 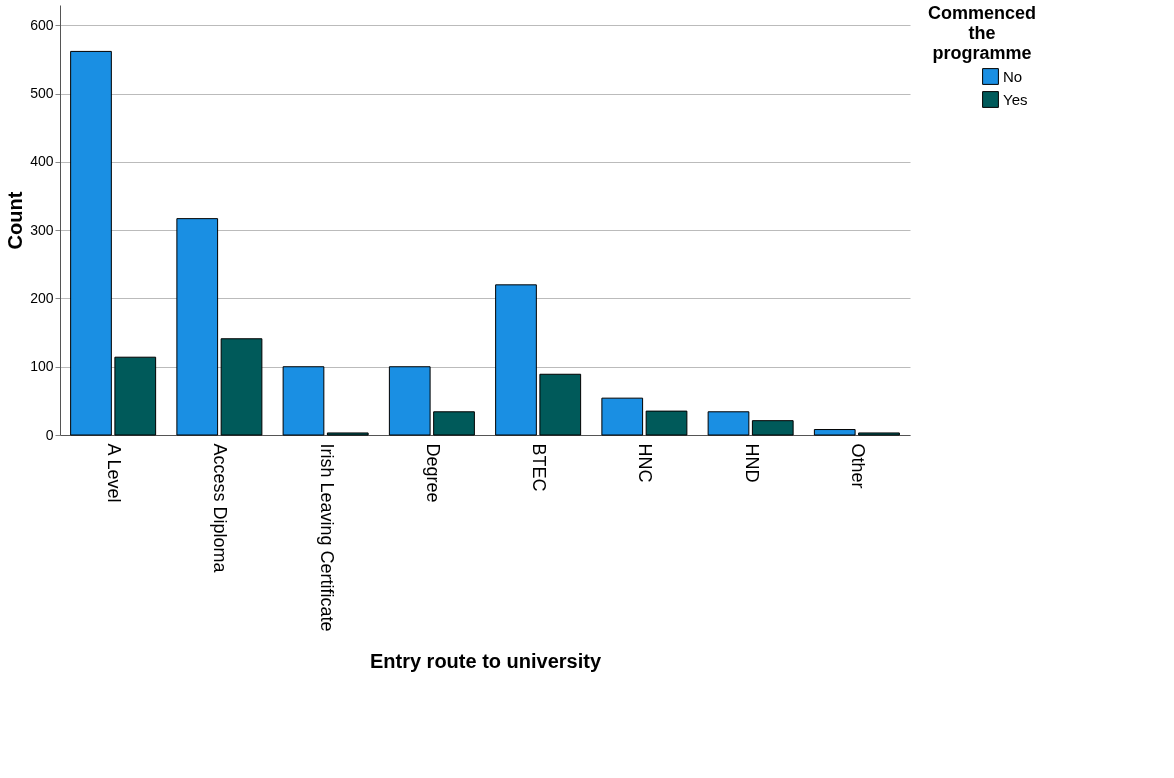 What do you see at coordinates (49, 434) in the screenshot?
I see `y-tick-label: 0` at bounding box center [49, 434].